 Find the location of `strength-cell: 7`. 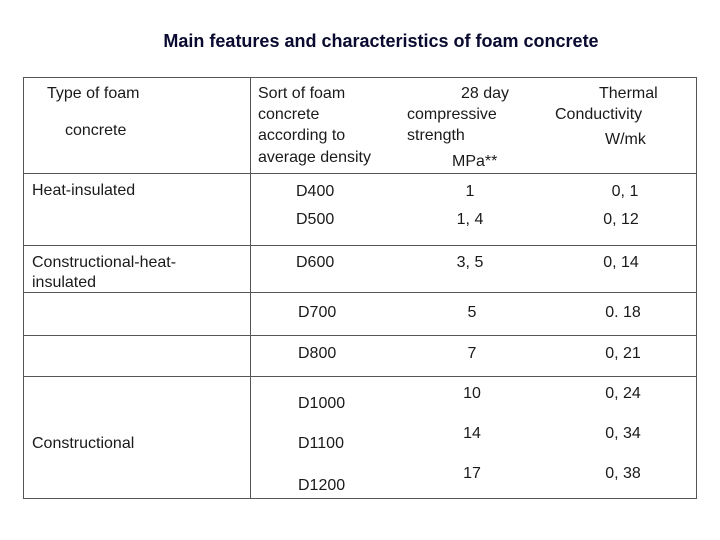

strength-cell: 7 is located at coordinates (472, 353).